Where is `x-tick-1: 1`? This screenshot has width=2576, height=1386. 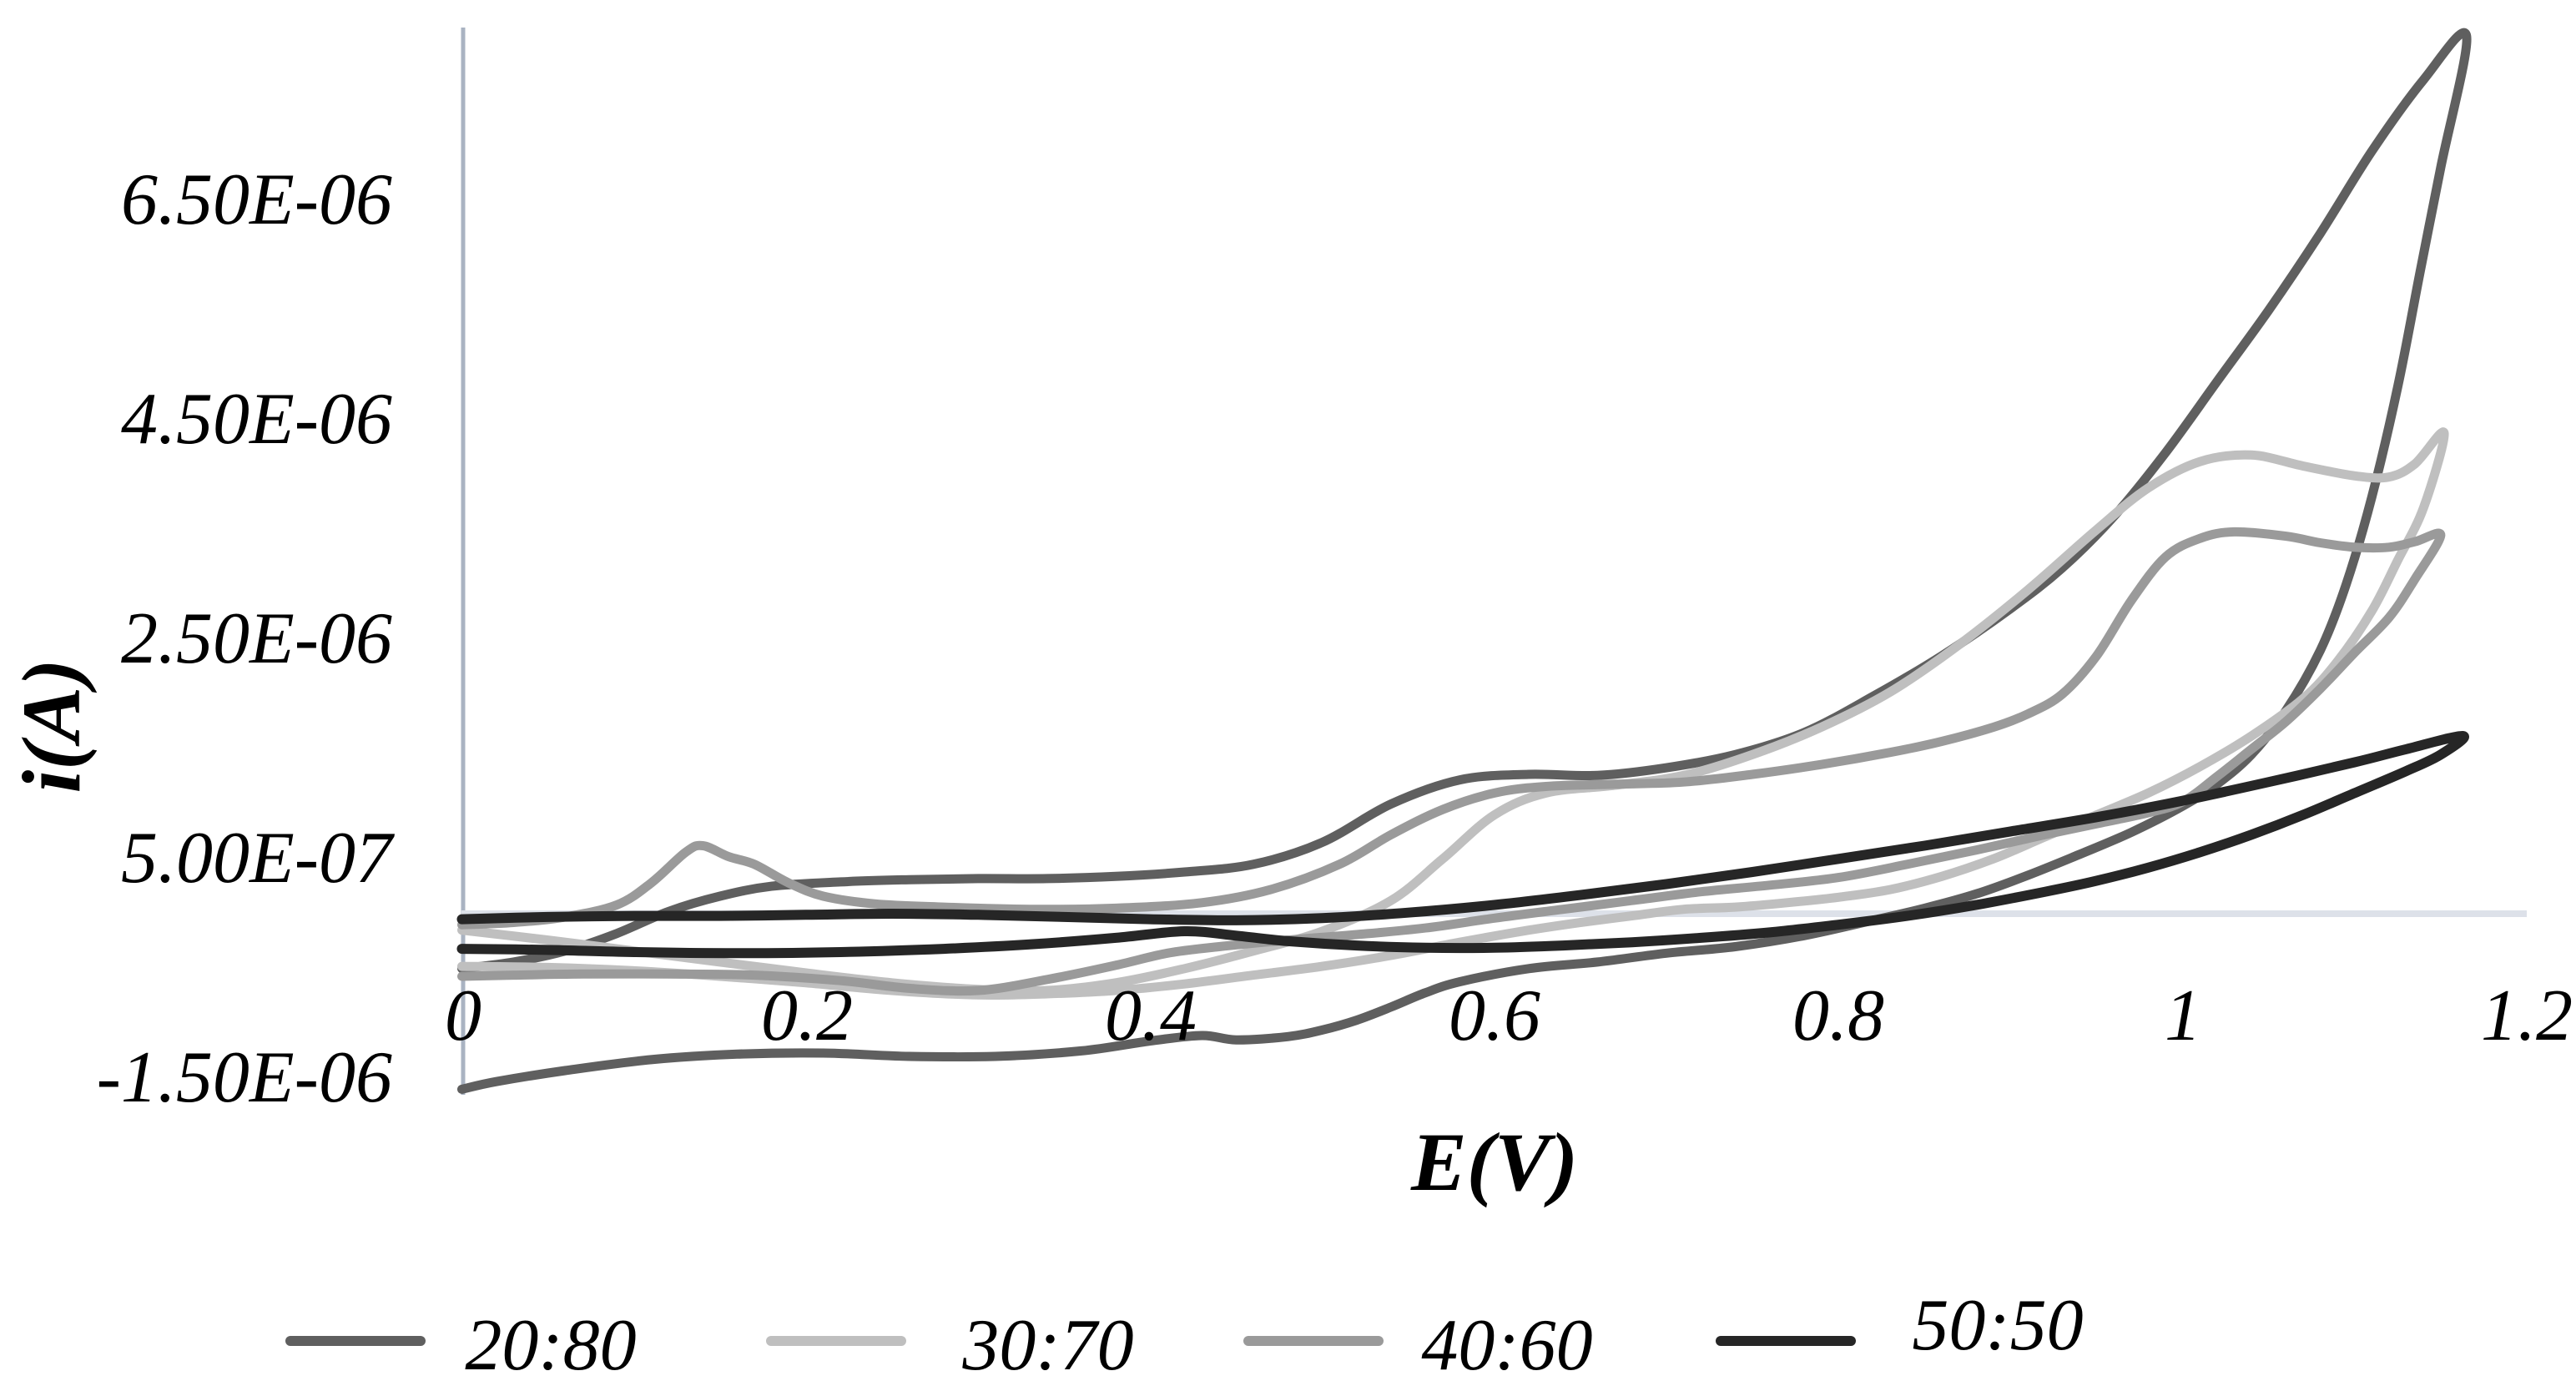 x-tick-1: 1 is located at coordinates (2183, 1015).